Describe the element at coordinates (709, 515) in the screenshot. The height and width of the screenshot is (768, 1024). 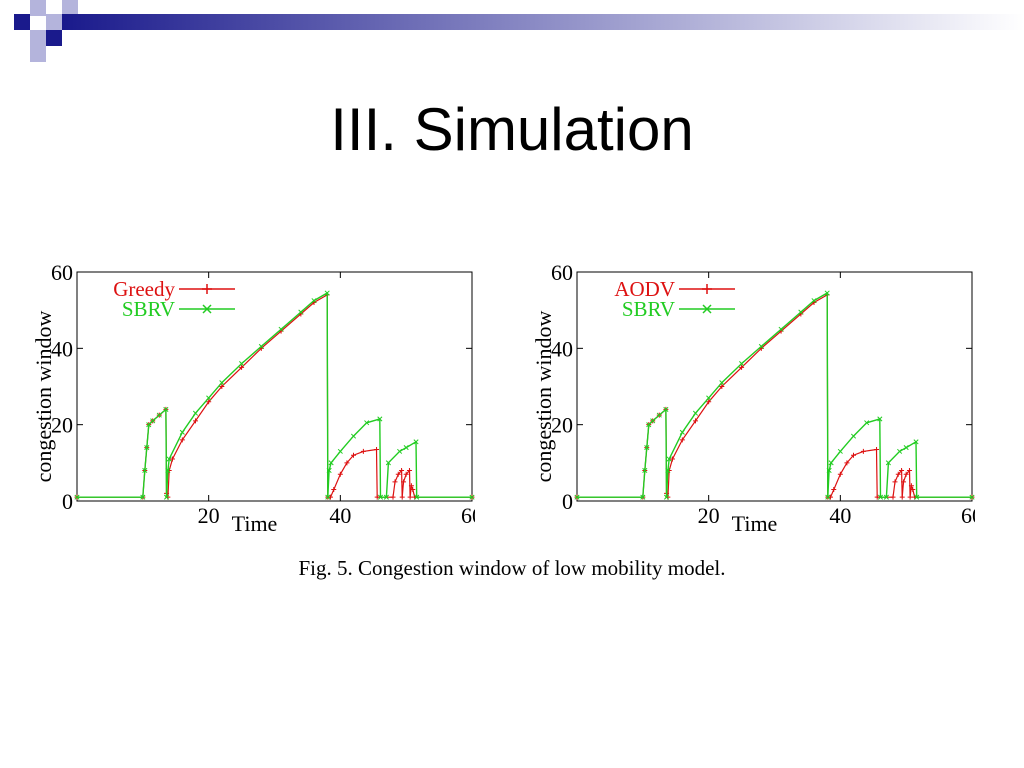
I see `x-tick-label: 20` at that location.